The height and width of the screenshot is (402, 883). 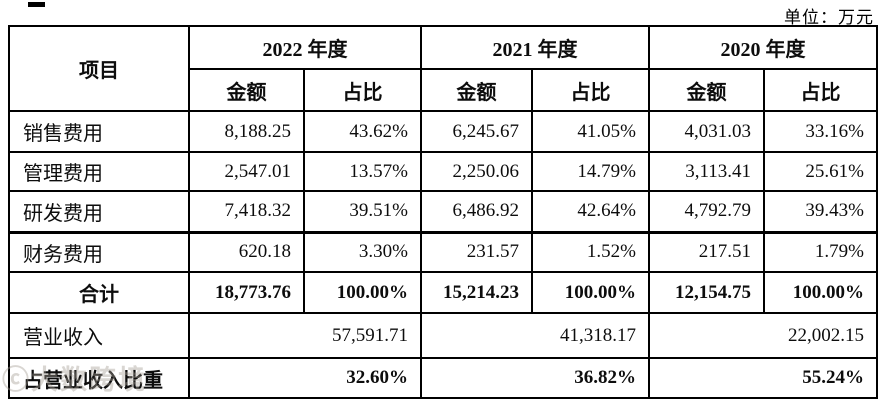 What do you see at coordinates (305, 335) in the screenshot?
I see `merged-value-cell: 57,591.71` at bounding box center [305, 335].